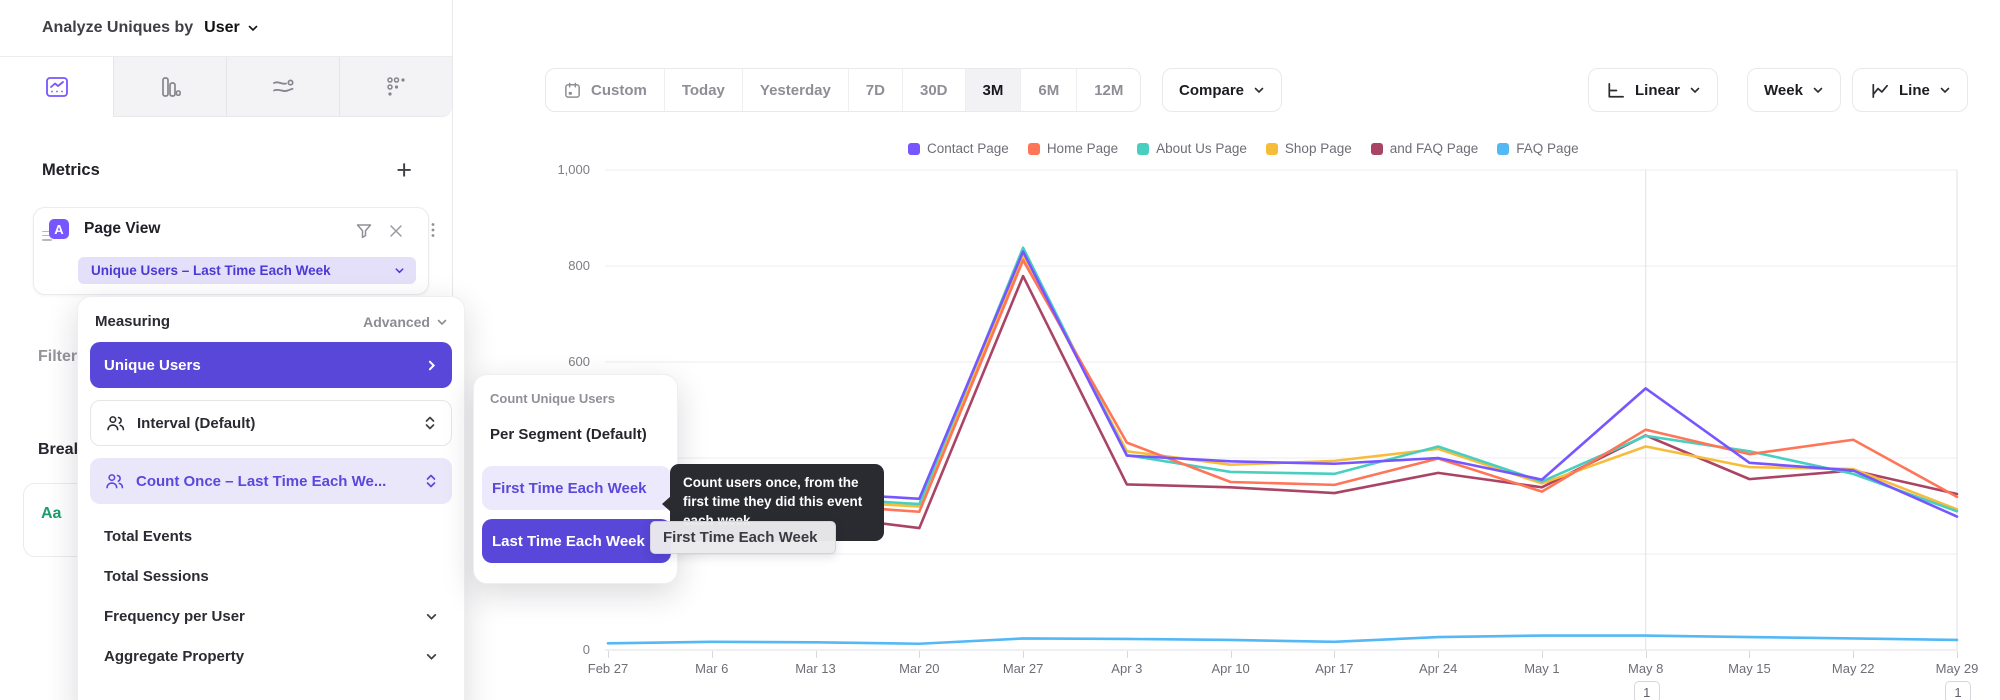 The height and width of the screenshot is (700, 2000). What do you see at coordinates (152, 365) in the screenshot?
I see `unique-users-label: Unique Users` at bounding box center [152, 365].